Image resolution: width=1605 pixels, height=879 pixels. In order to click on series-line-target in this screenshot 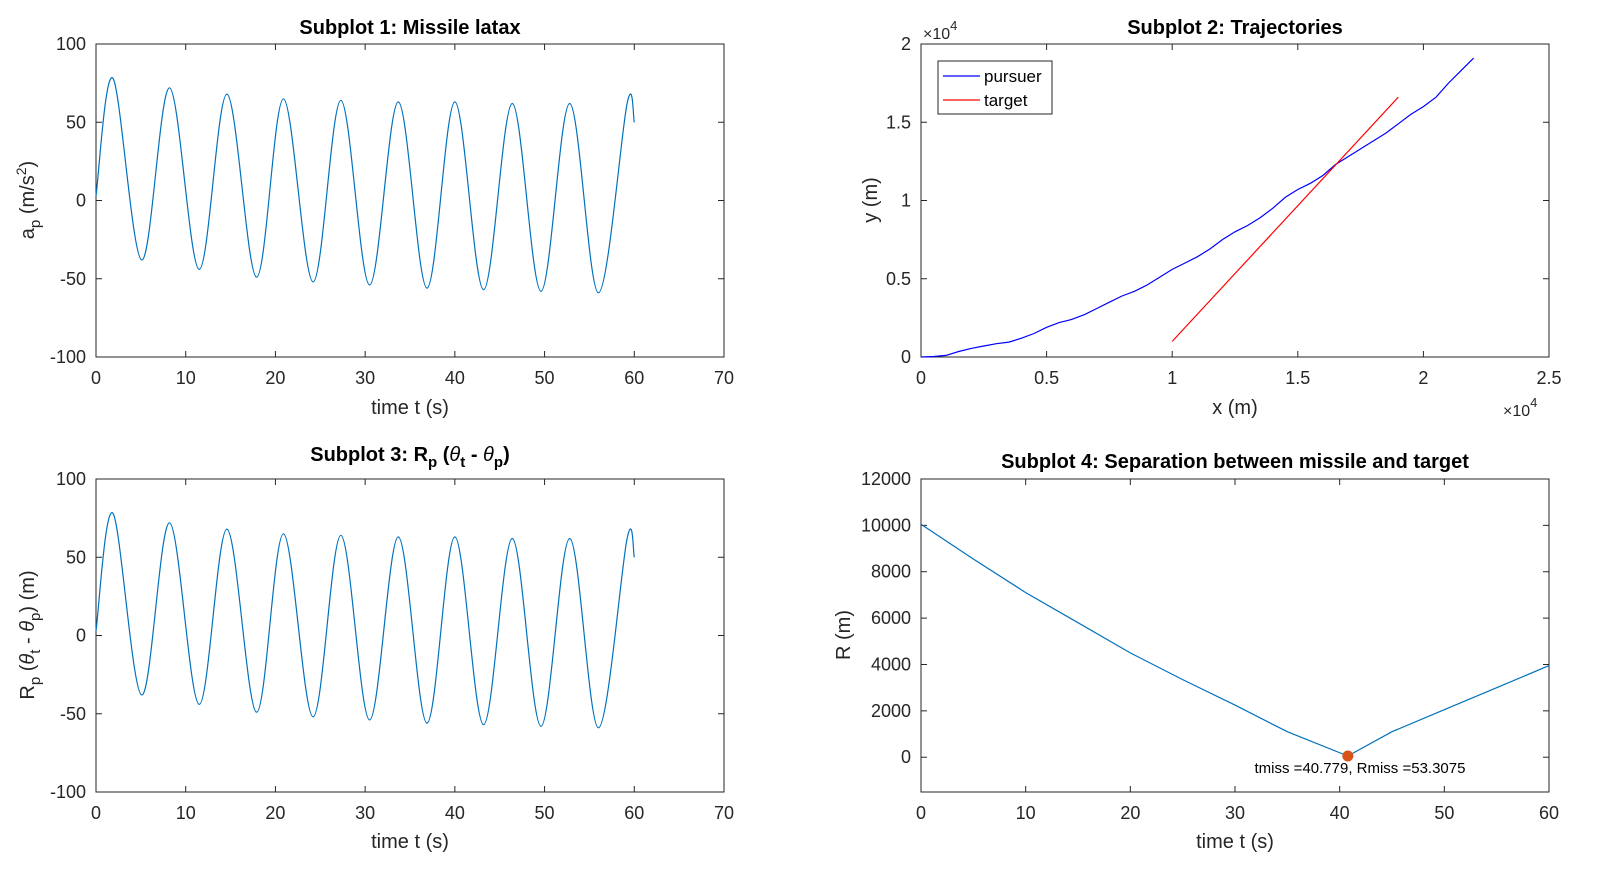, I will do `click(1285, 219)`.